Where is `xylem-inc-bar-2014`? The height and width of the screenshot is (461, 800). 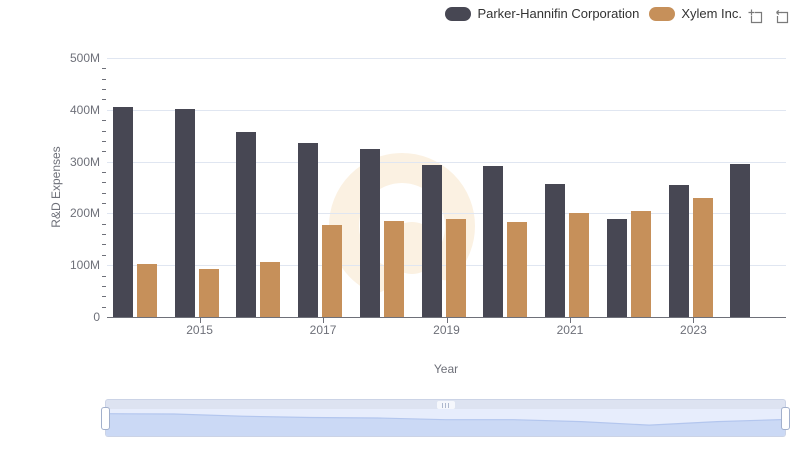 xylem-inc-bar-2014 is located at coordinates (147, 290).